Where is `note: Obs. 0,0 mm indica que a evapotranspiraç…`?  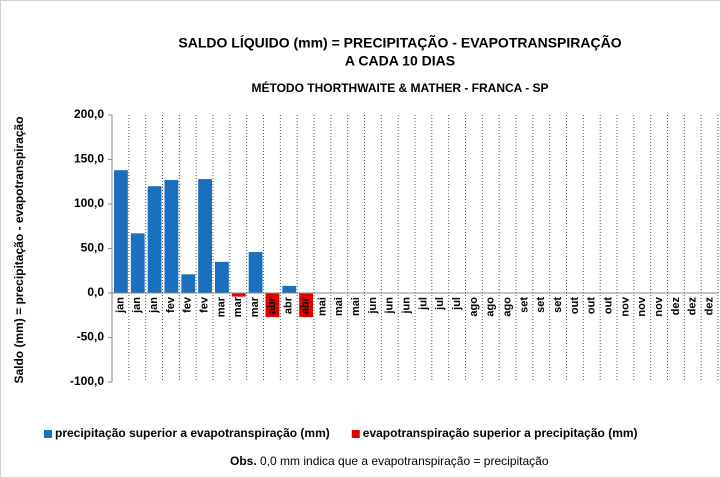
note: Obs. 0,0 mm indica que a evapotranspiraç… is located at coordinates (389, 461).